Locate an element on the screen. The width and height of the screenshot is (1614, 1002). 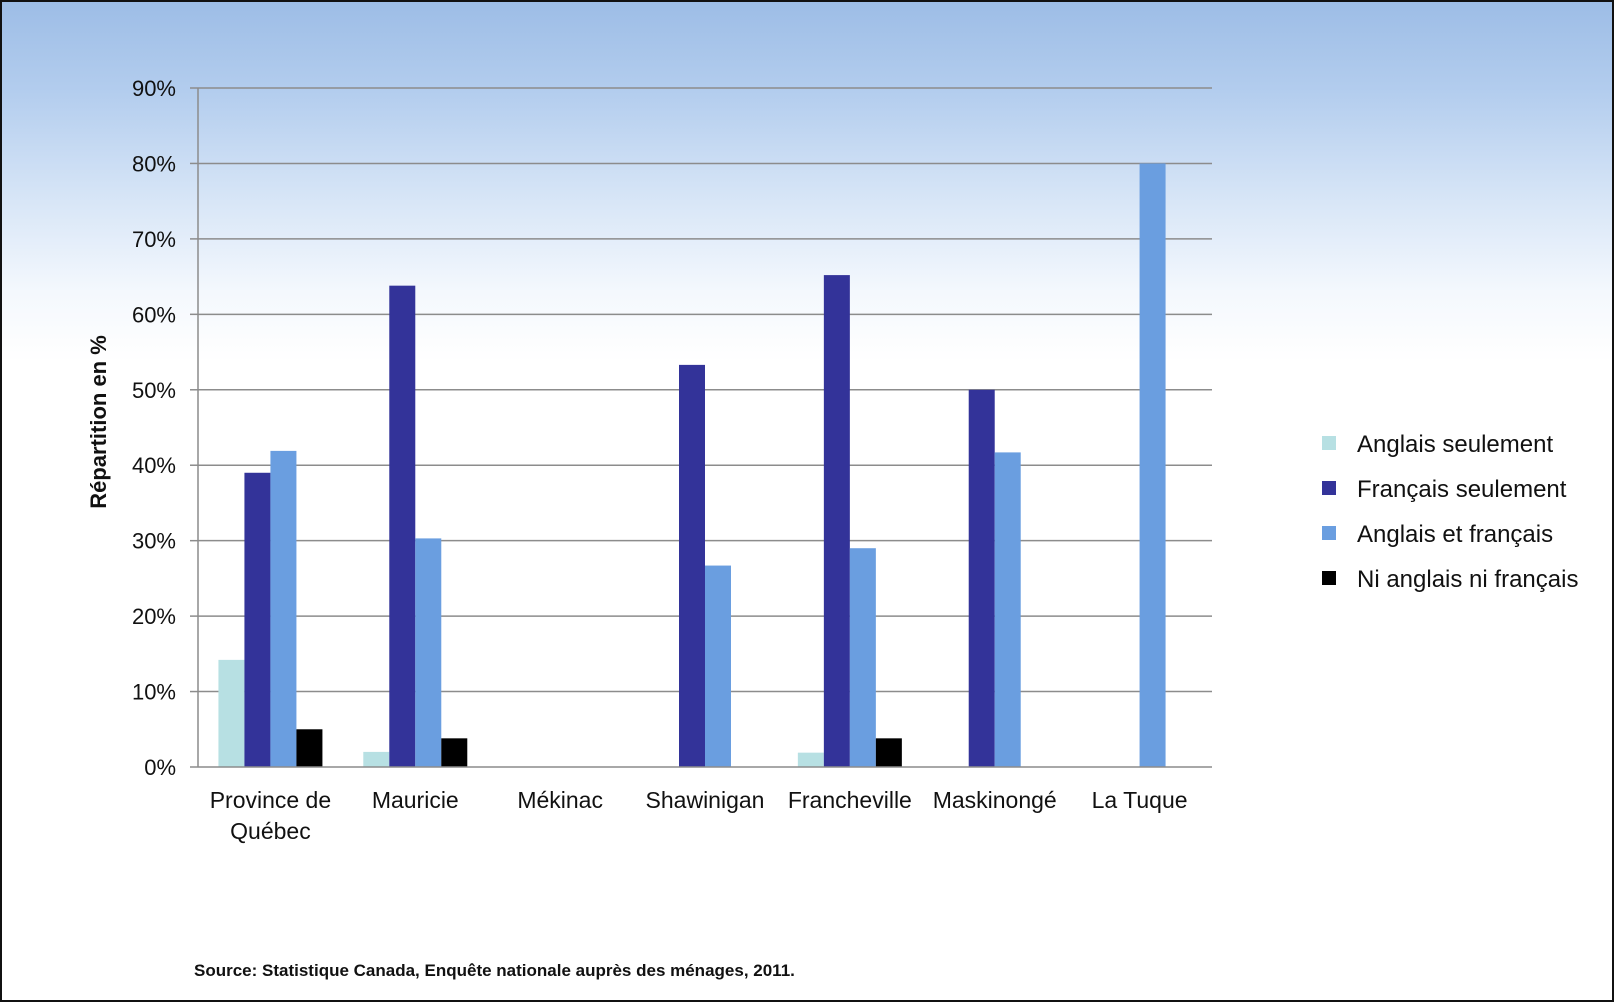
legend-item: Français seulement is located at coordinates (1444, 489).